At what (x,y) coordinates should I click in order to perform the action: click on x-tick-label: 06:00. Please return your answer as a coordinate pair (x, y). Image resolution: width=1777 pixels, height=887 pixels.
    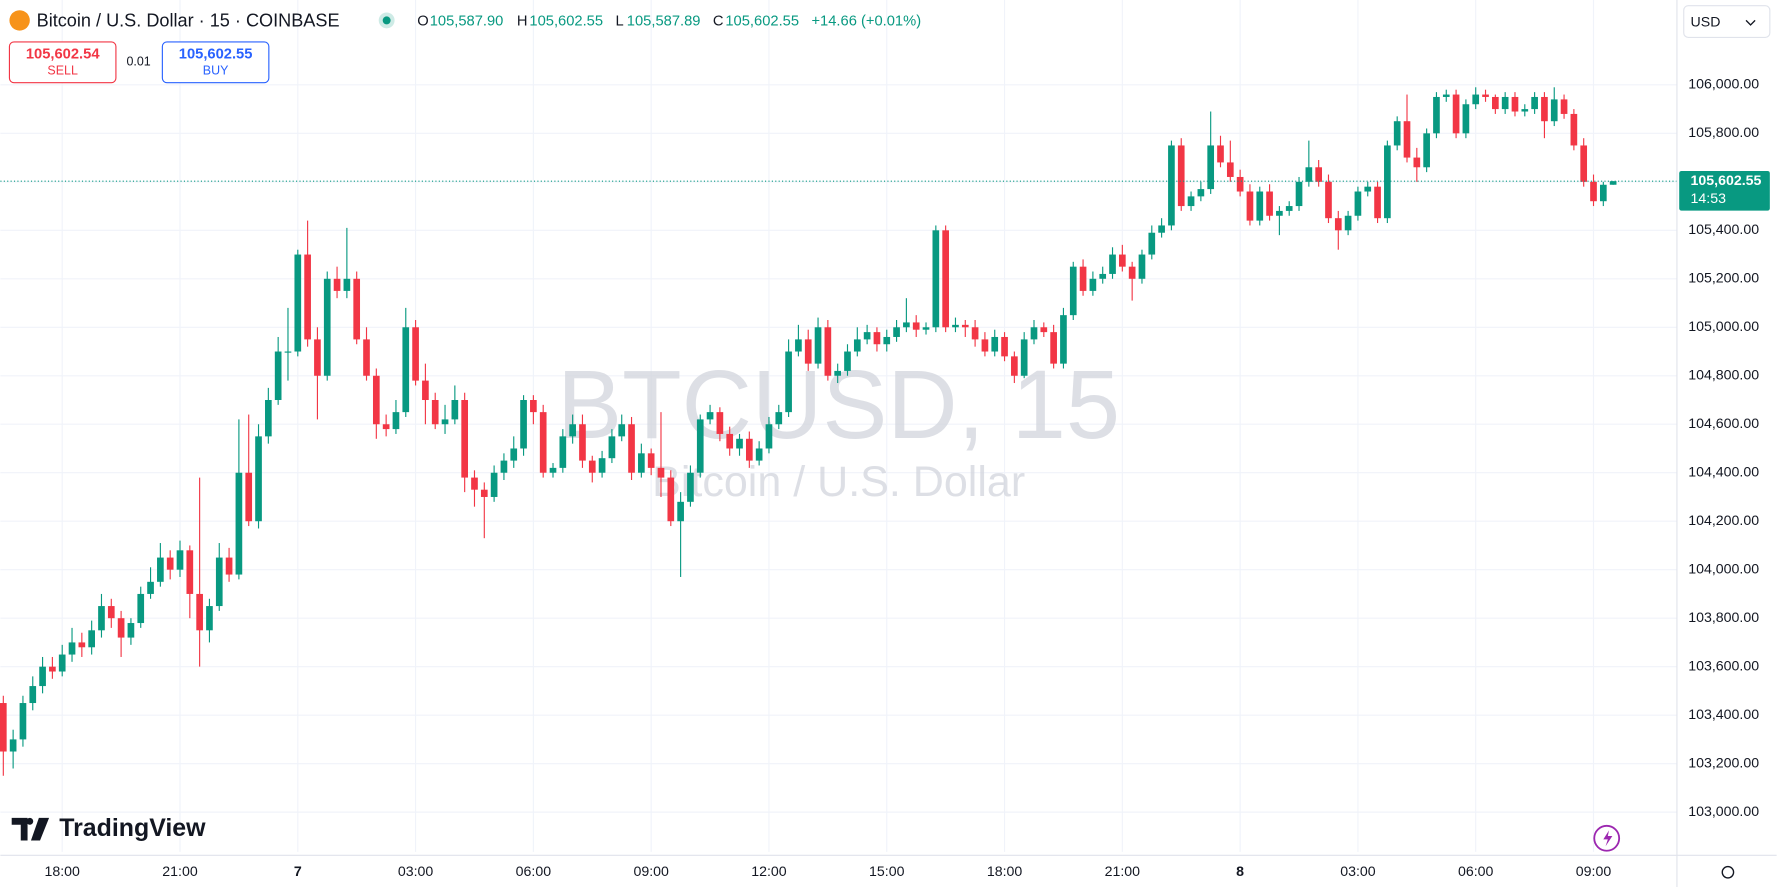
    Looking at the image, I should click on (534, 872).